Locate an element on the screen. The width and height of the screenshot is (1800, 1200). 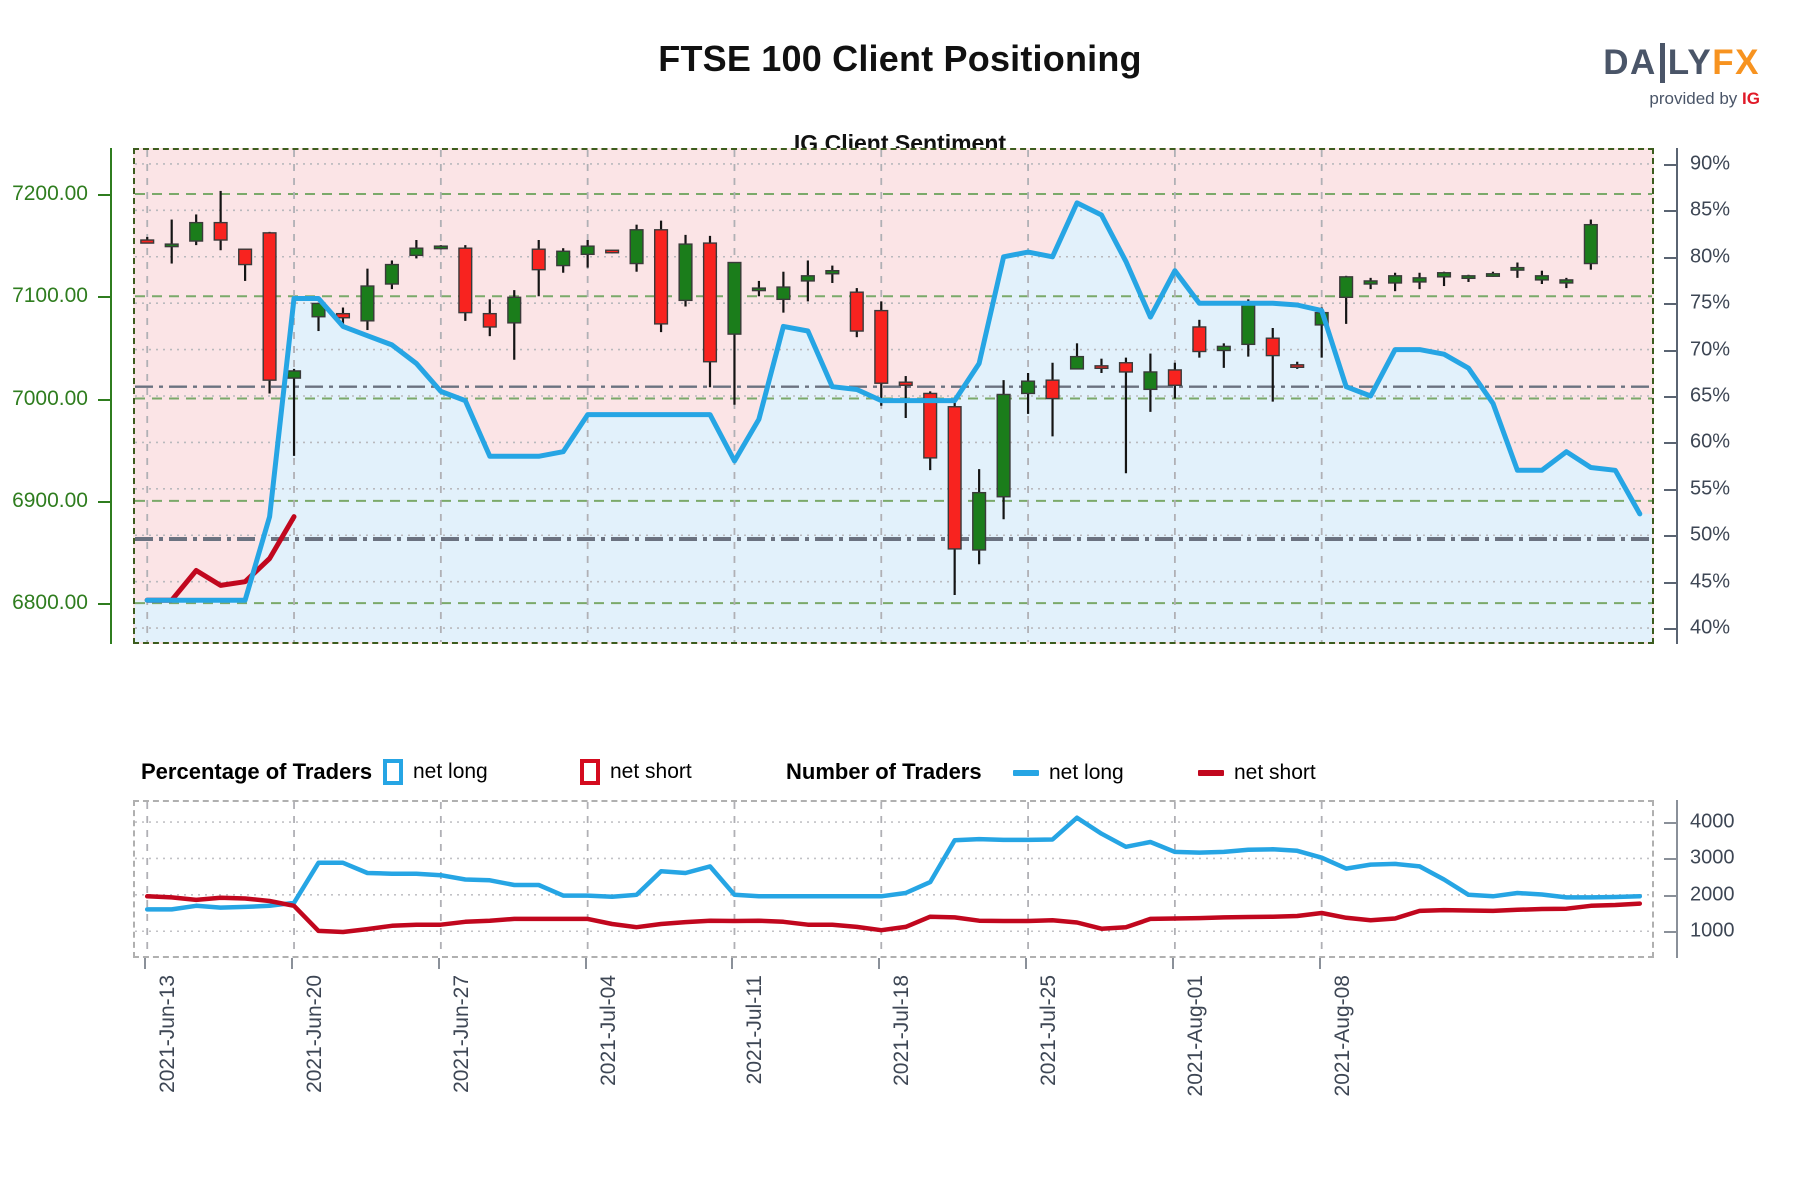
price-tick-label: 7200.00 is located at coordinates (50, 193).